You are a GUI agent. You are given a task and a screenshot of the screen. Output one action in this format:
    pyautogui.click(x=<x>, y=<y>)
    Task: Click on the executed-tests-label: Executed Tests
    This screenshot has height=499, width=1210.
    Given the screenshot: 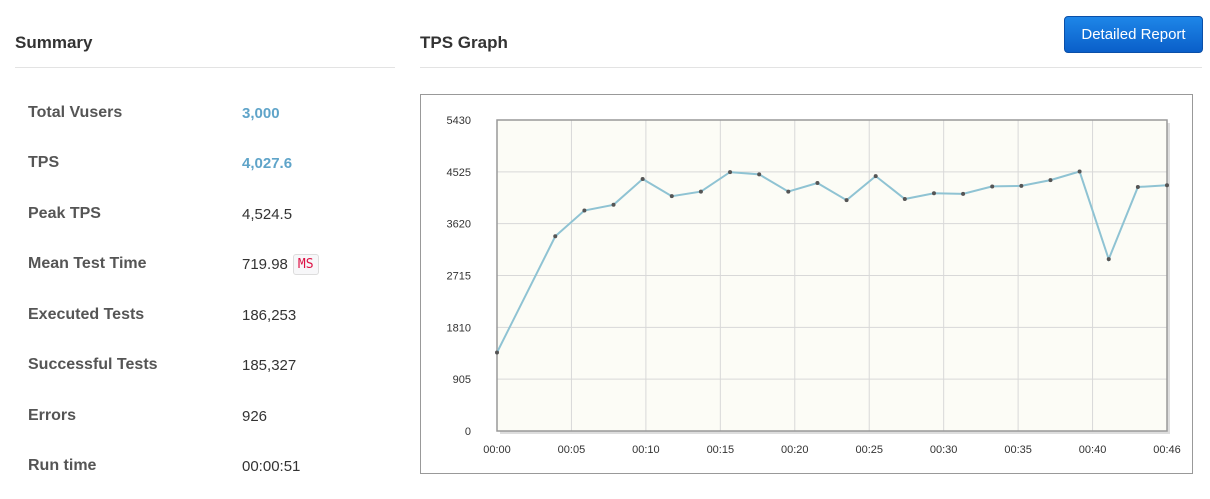 What is the action you would take?
    pyautogui.click(x=86, y=314)
    